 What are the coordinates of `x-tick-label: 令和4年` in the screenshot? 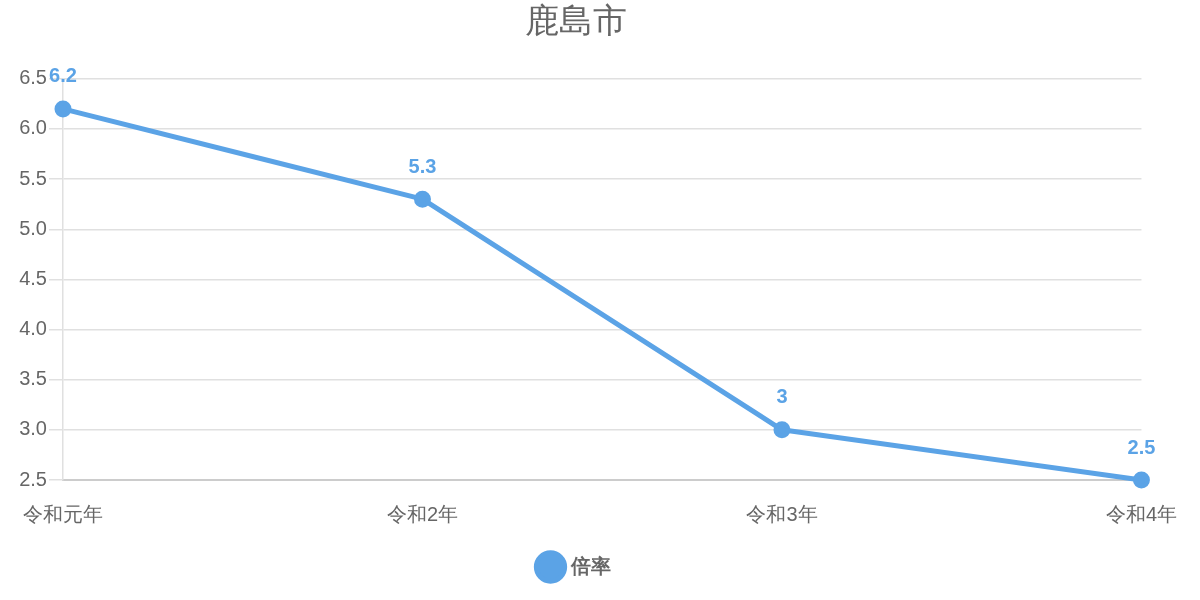 It's located at (1141, 513).